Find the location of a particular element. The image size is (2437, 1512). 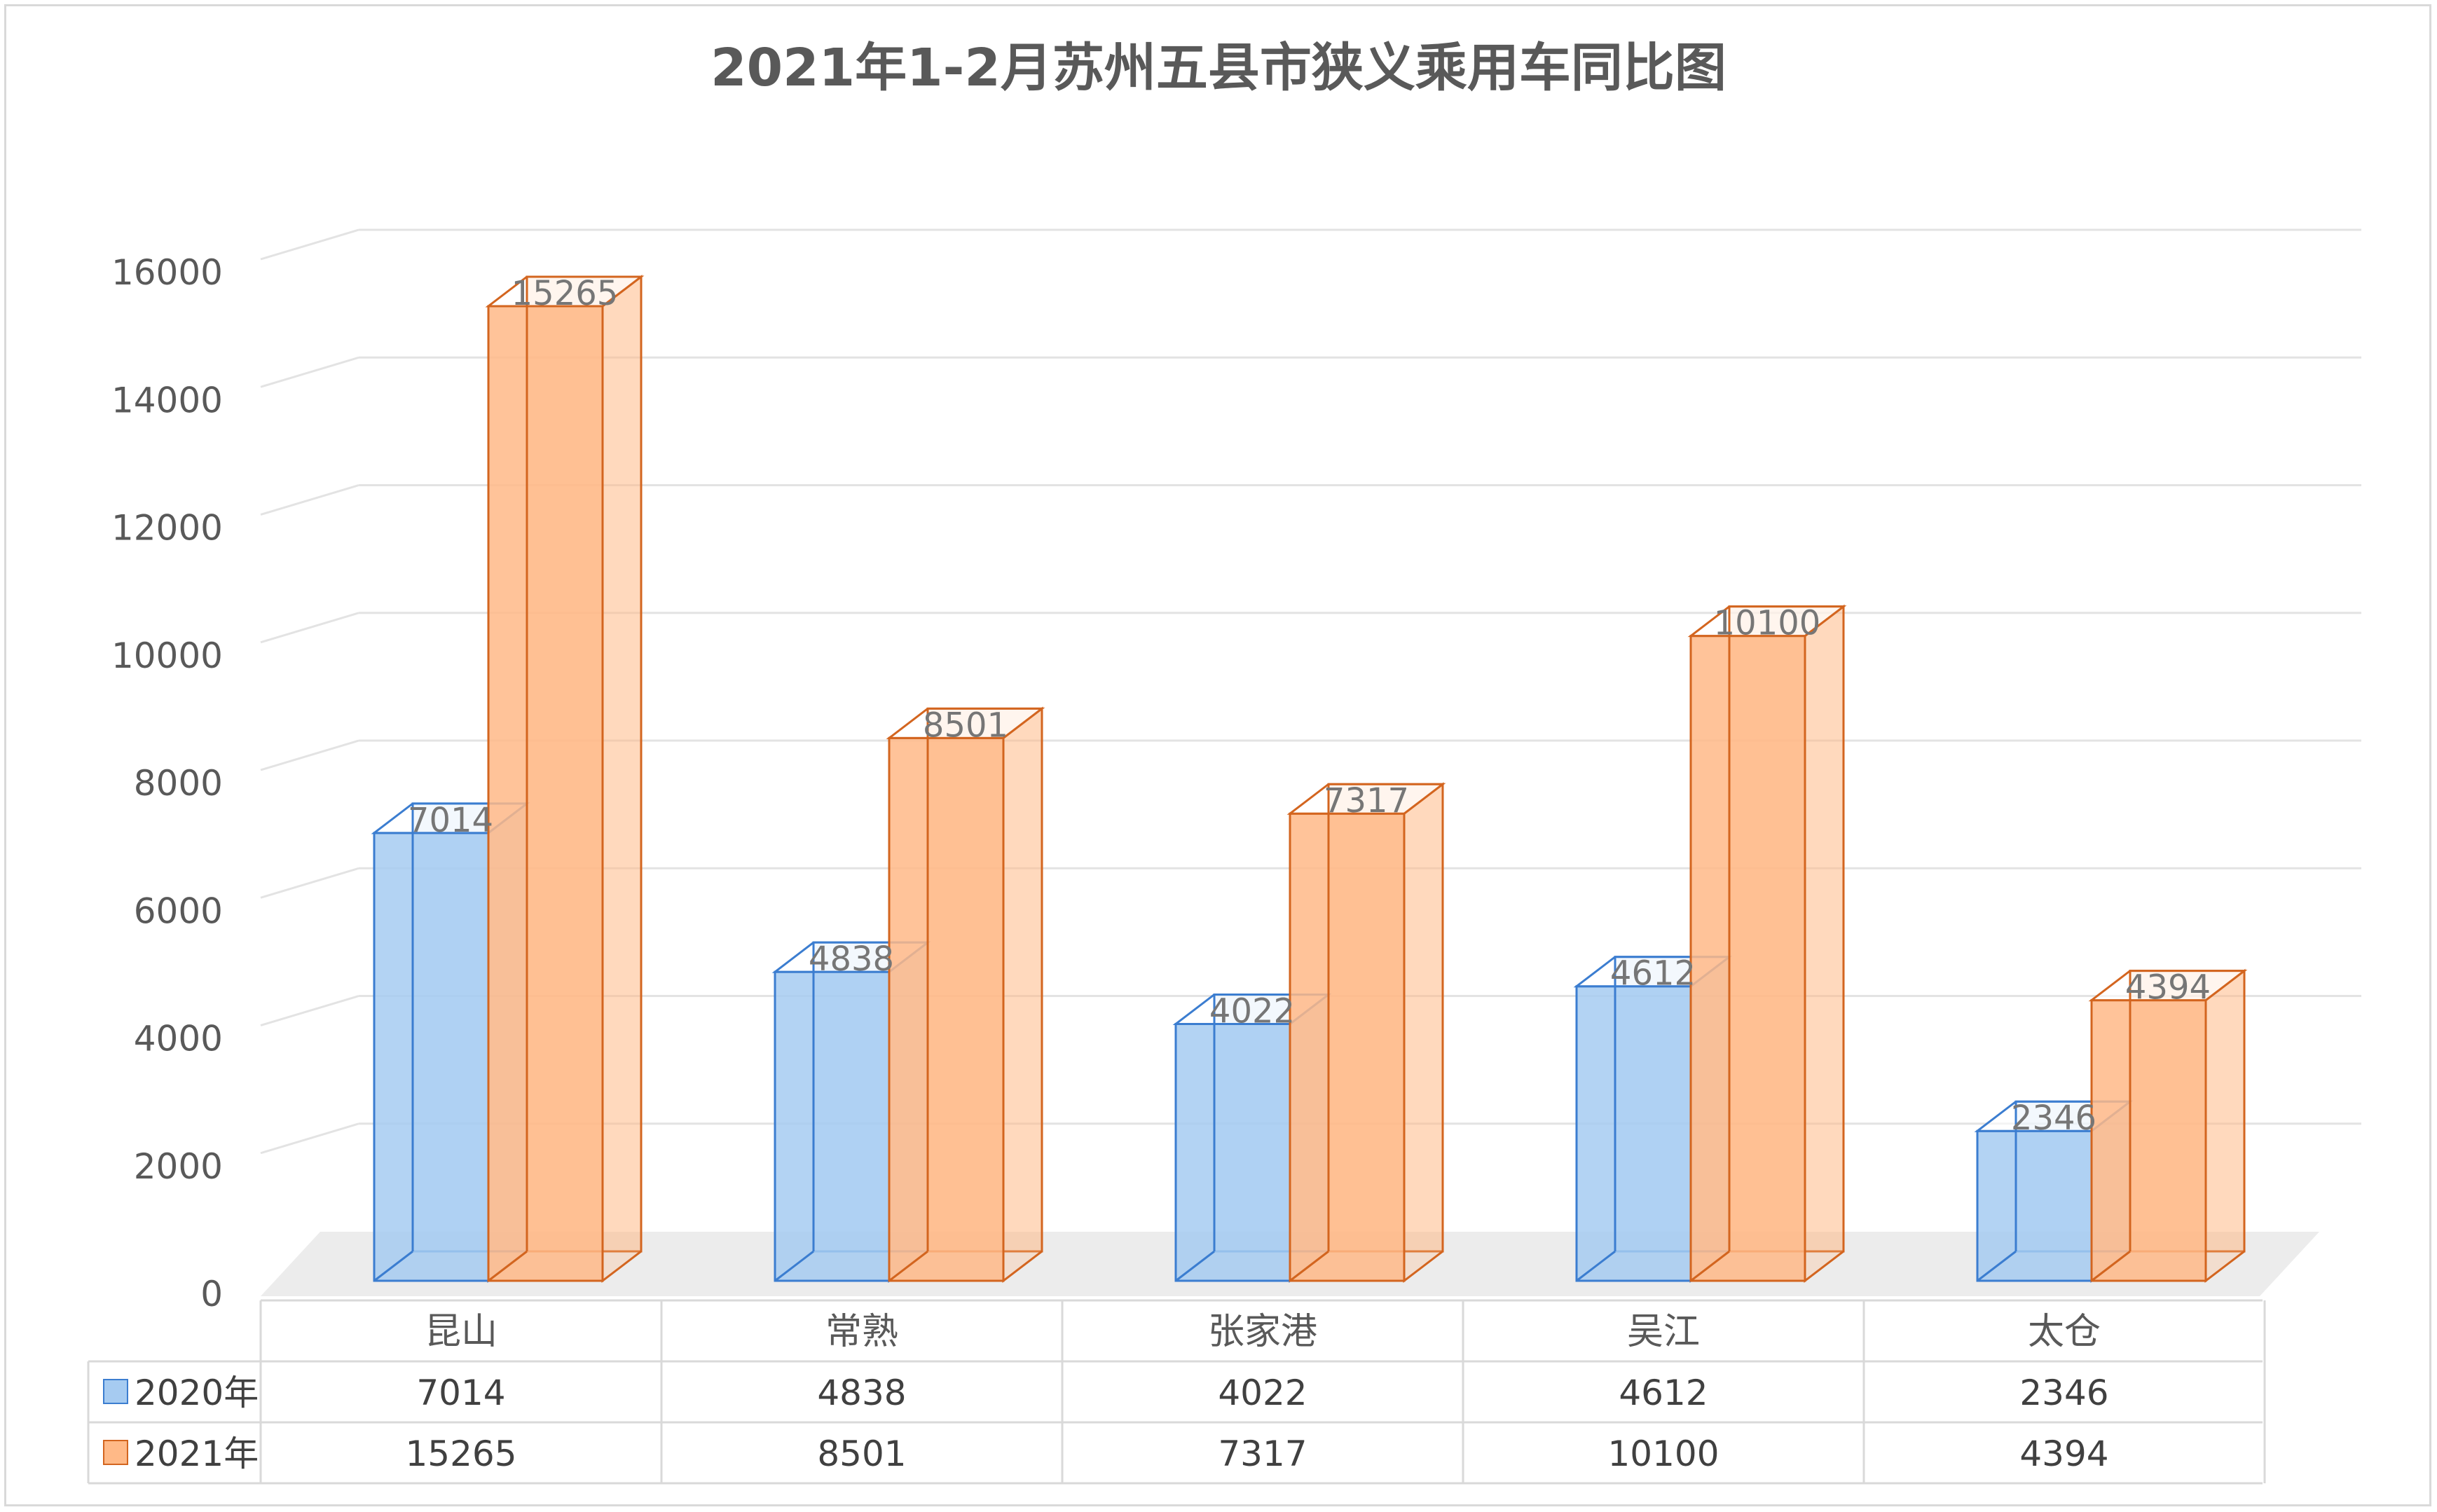

data-label: 7317 is located at coordinates (1366, 801).